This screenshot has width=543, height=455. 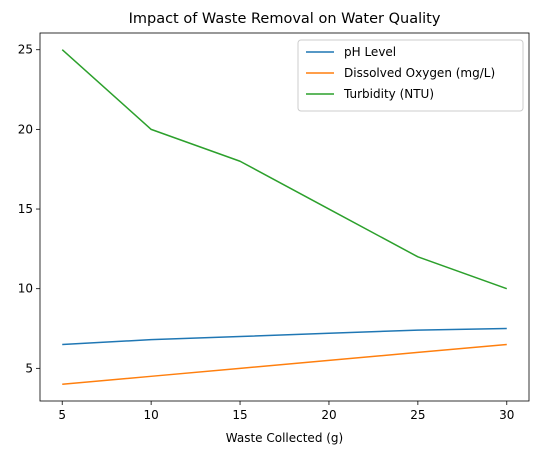 What do you see at coordinates (239, 415) in the screenshot?
I see `x-tick-label: 15` at bounding box center [239, 415].